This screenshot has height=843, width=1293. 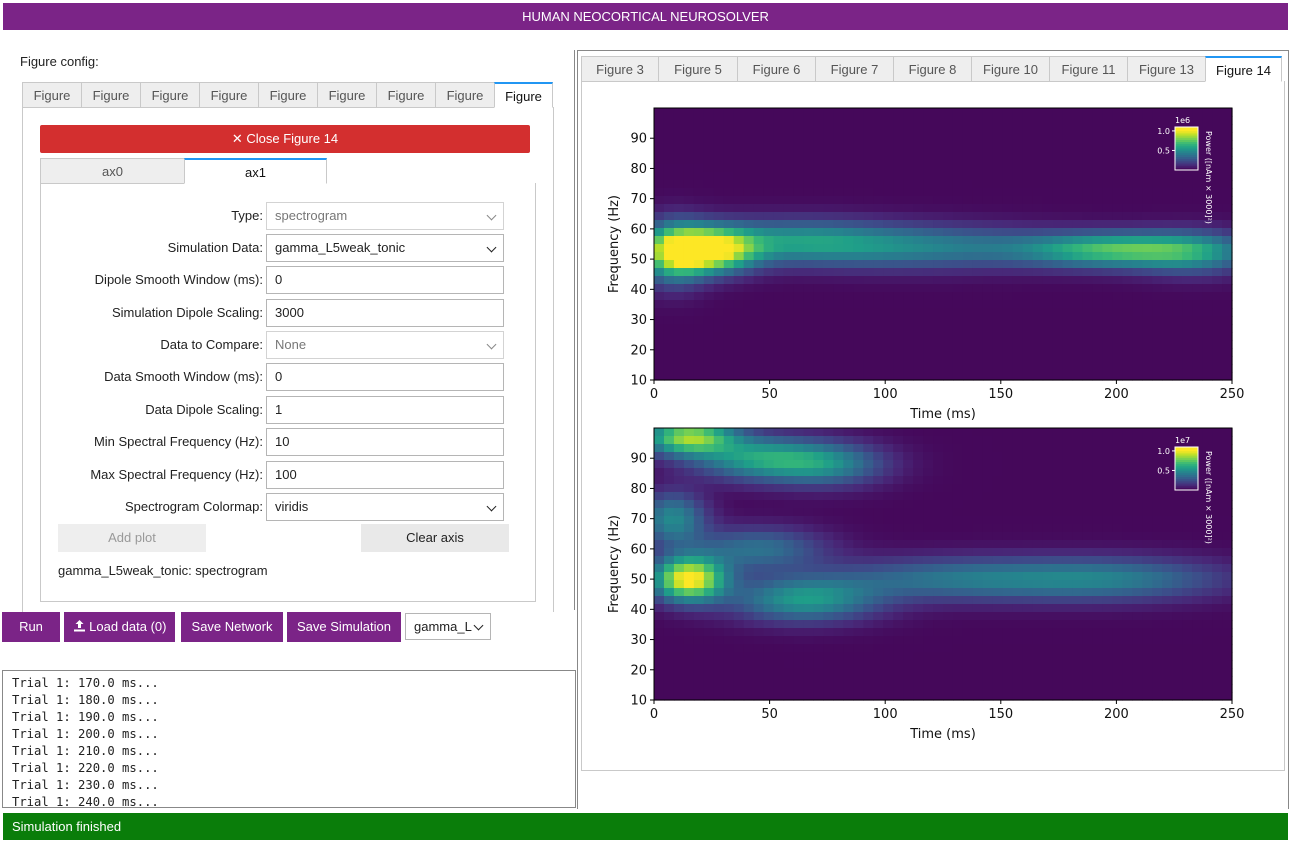 I want to click on sim-dipole-scaling-input: 3000, so click(x=385, y=313).